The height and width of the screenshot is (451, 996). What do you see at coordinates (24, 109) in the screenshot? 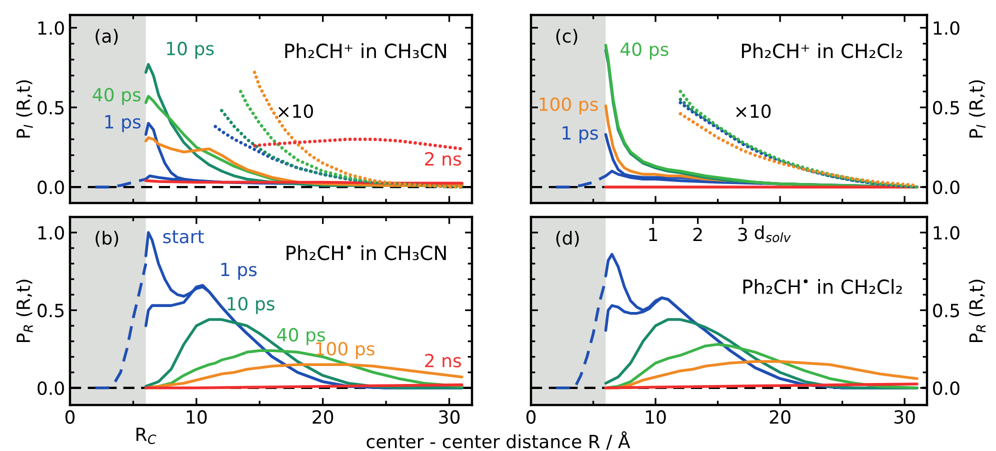
I see `y-axis-title: P$_{I}$ (R,t)` at bounding box center [24, 109].